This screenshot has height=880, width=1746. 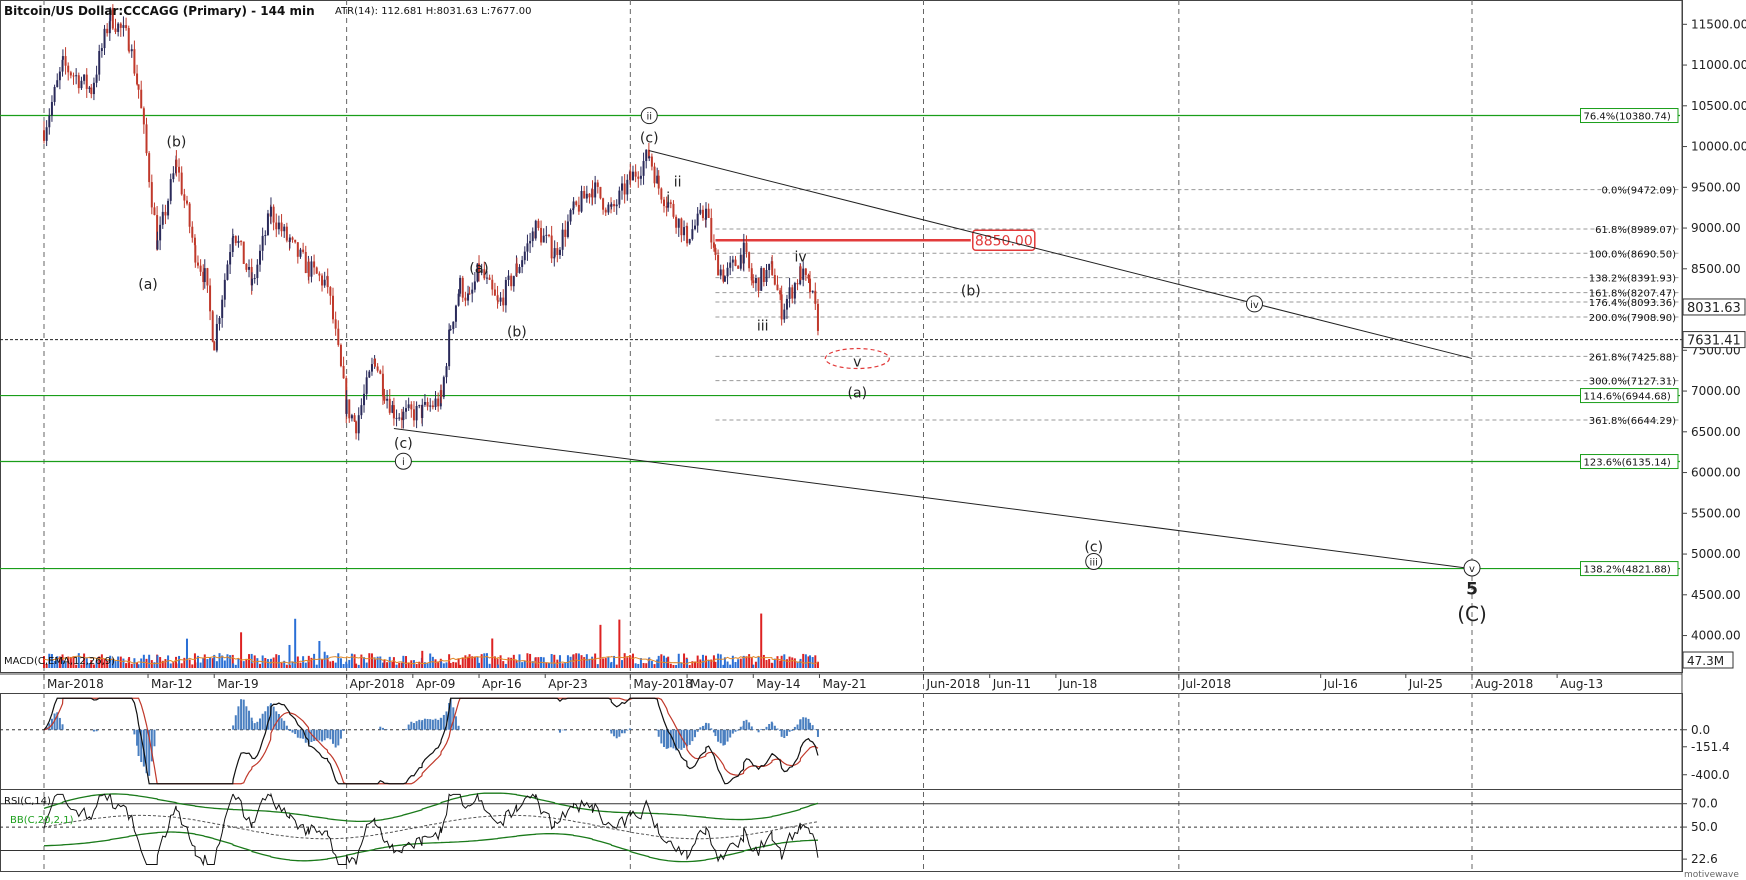 What do you see at coordinates (841, 830) in the screenshot?
I see `rsi-panel-frame` at bounding box center [841, 830].